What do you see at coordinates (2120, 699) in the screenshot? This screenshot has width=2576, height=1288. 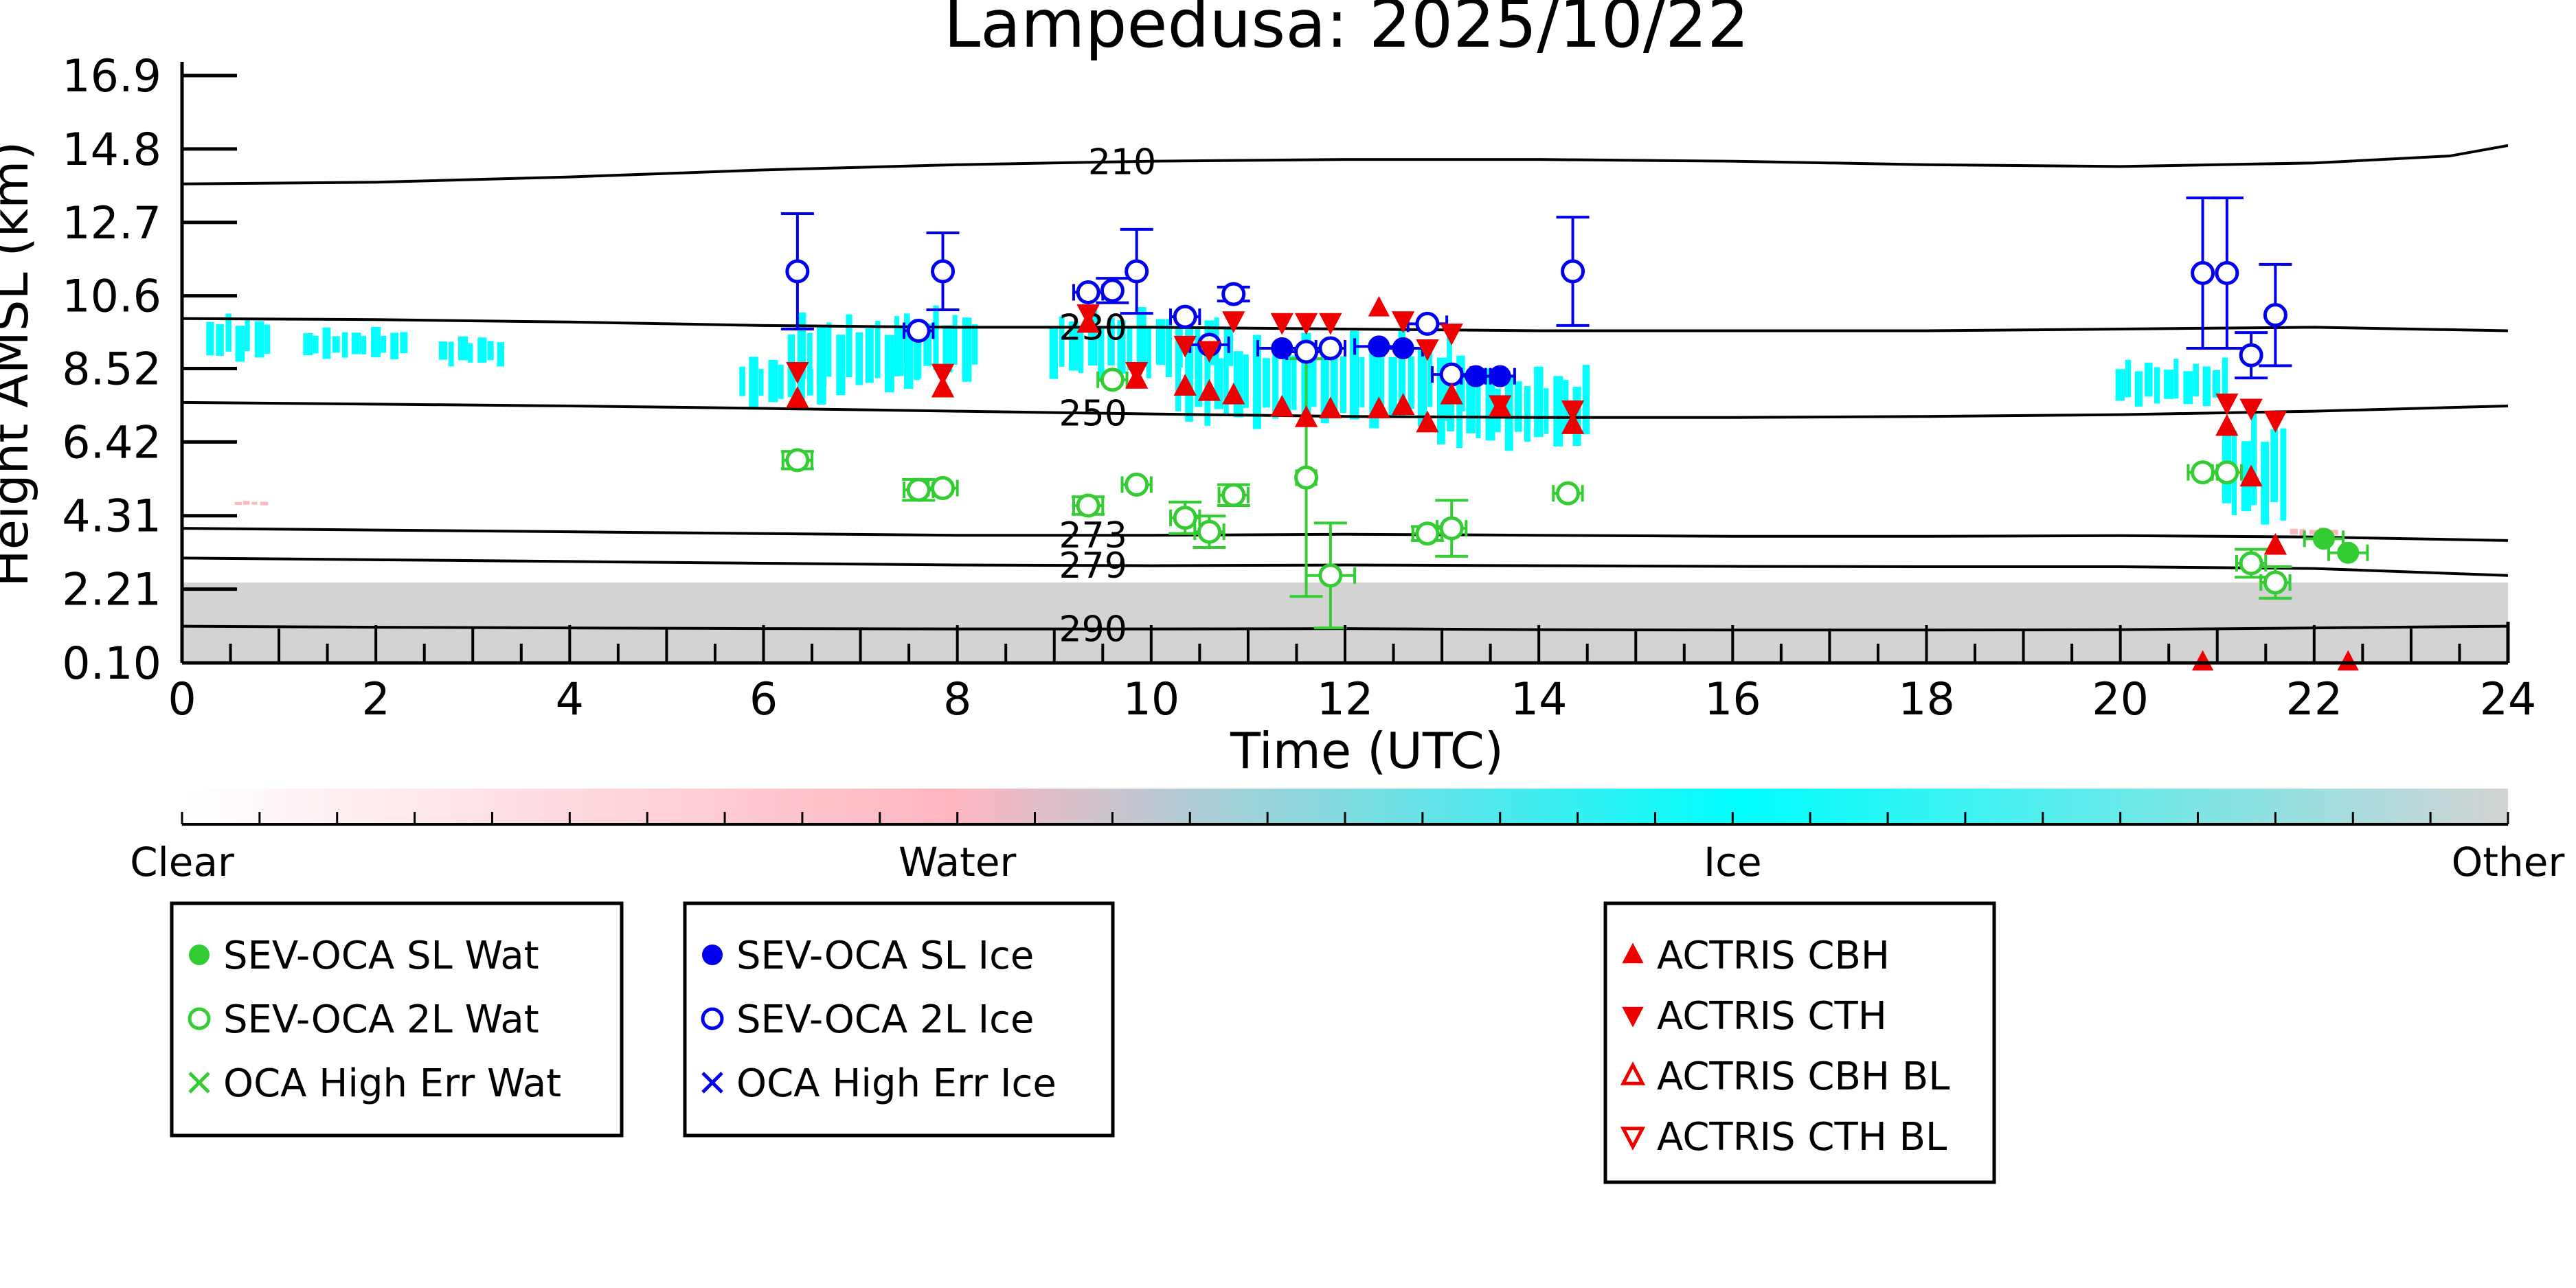 I see `x-tick-label: 20` at bounding box center [2120, 699].